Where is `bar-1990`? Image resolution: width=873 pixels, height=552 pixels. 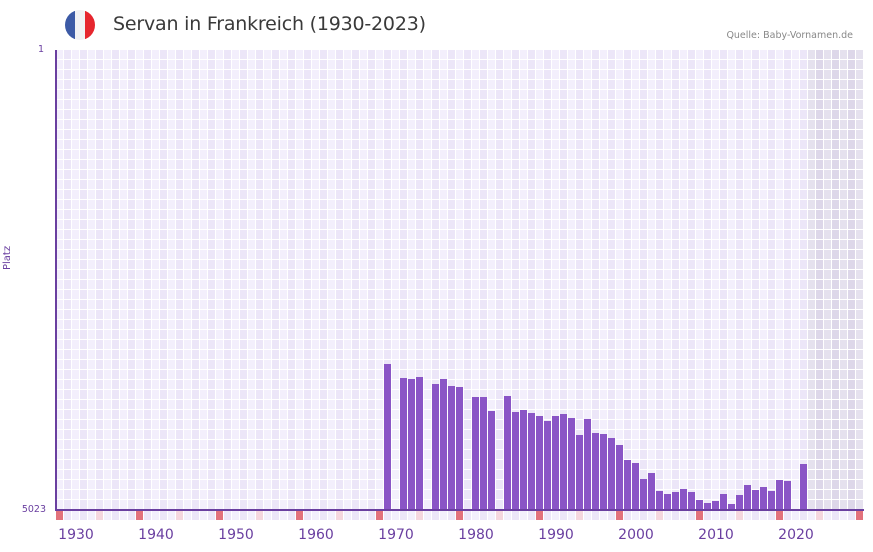
bar-1990 is located at coordinates (547, 465).